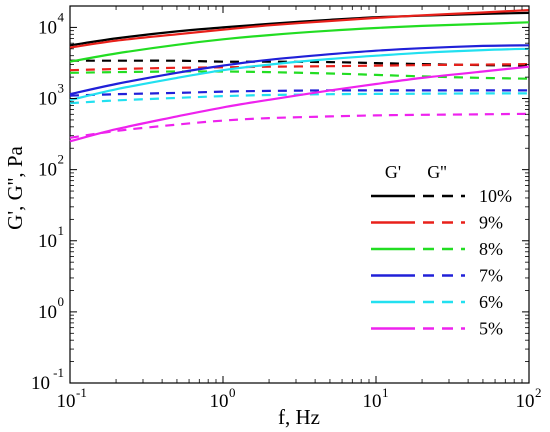  What do you see at coordinates (495, 196) in the screenshot?
I see `legend-label: 10%` at bounding box center [495, 196].